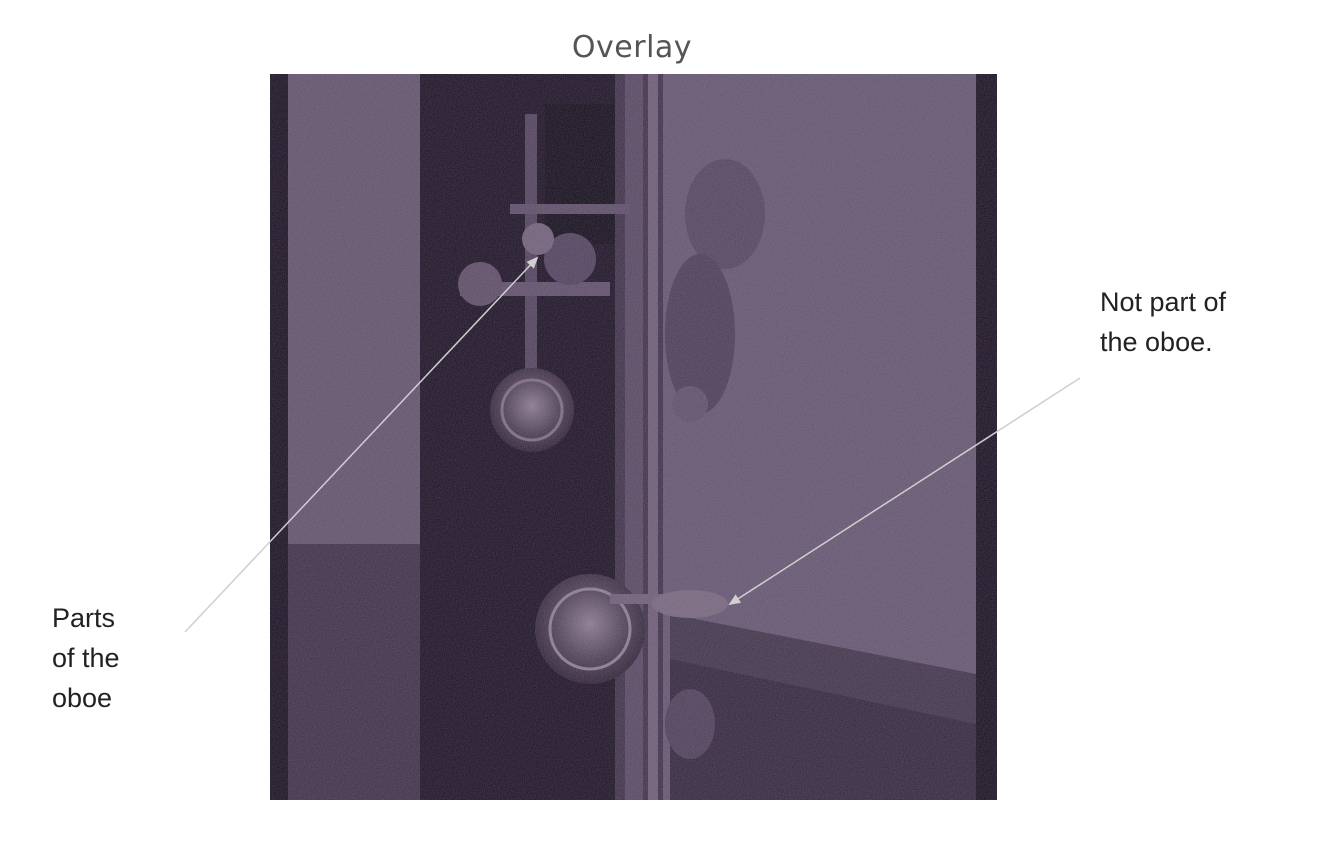  Describe the element at coordinates (632, 47) in the screenshot. I see `figure-title: Overlay` at that location.